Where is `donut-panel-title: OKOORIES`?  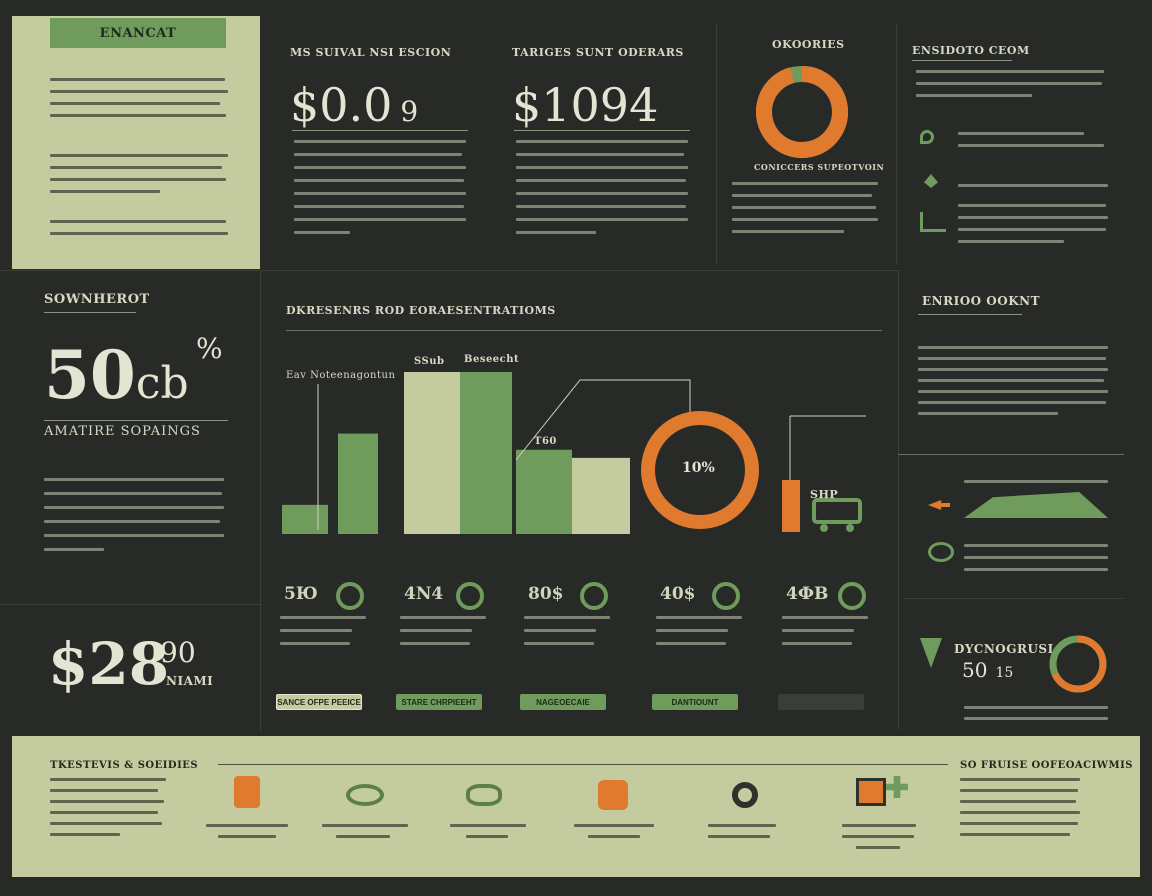 donut-panel-title: OKOORIES is located at coordinates (808, 44).